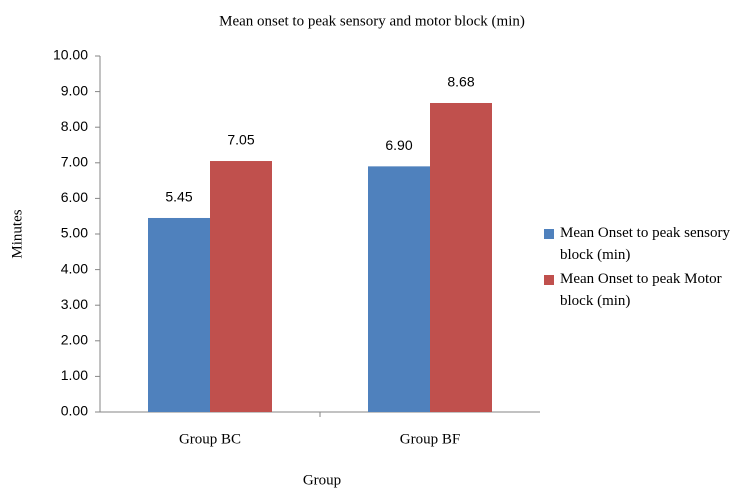 The height and width of the screenshot is (491, 737). I want to click on y-tick-label: 4.00, so click(74, 268).